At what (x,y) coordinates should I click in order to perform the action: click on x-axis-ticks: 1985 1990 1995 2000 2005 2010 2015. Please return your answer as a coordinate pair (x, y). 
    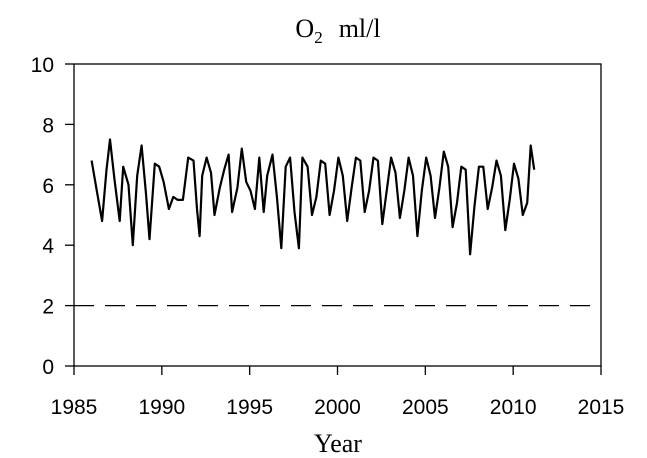
    Looking at the image, I should click on (338, 392).